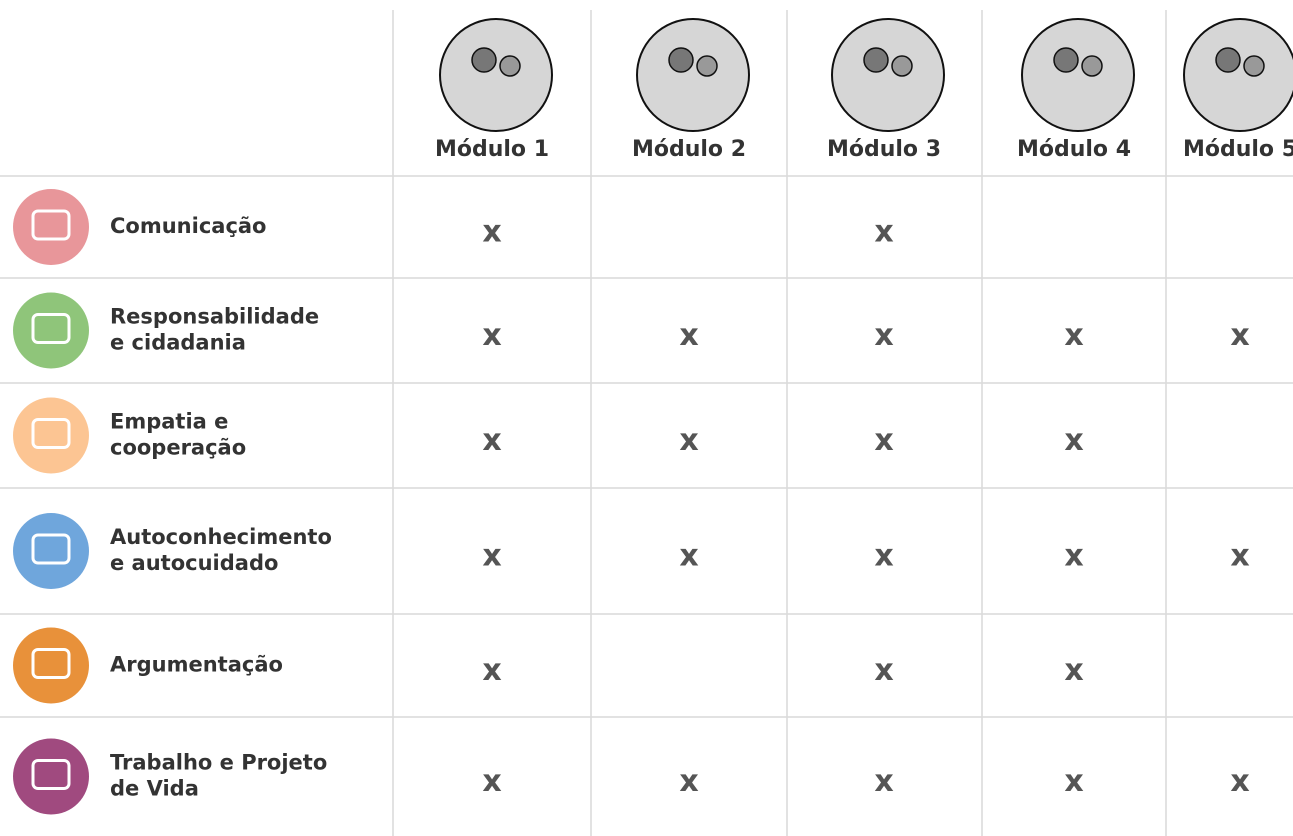  Describe the element at coordinates (884, 149) in the screenshot. I see `module-header: Módulo 3` at that location.